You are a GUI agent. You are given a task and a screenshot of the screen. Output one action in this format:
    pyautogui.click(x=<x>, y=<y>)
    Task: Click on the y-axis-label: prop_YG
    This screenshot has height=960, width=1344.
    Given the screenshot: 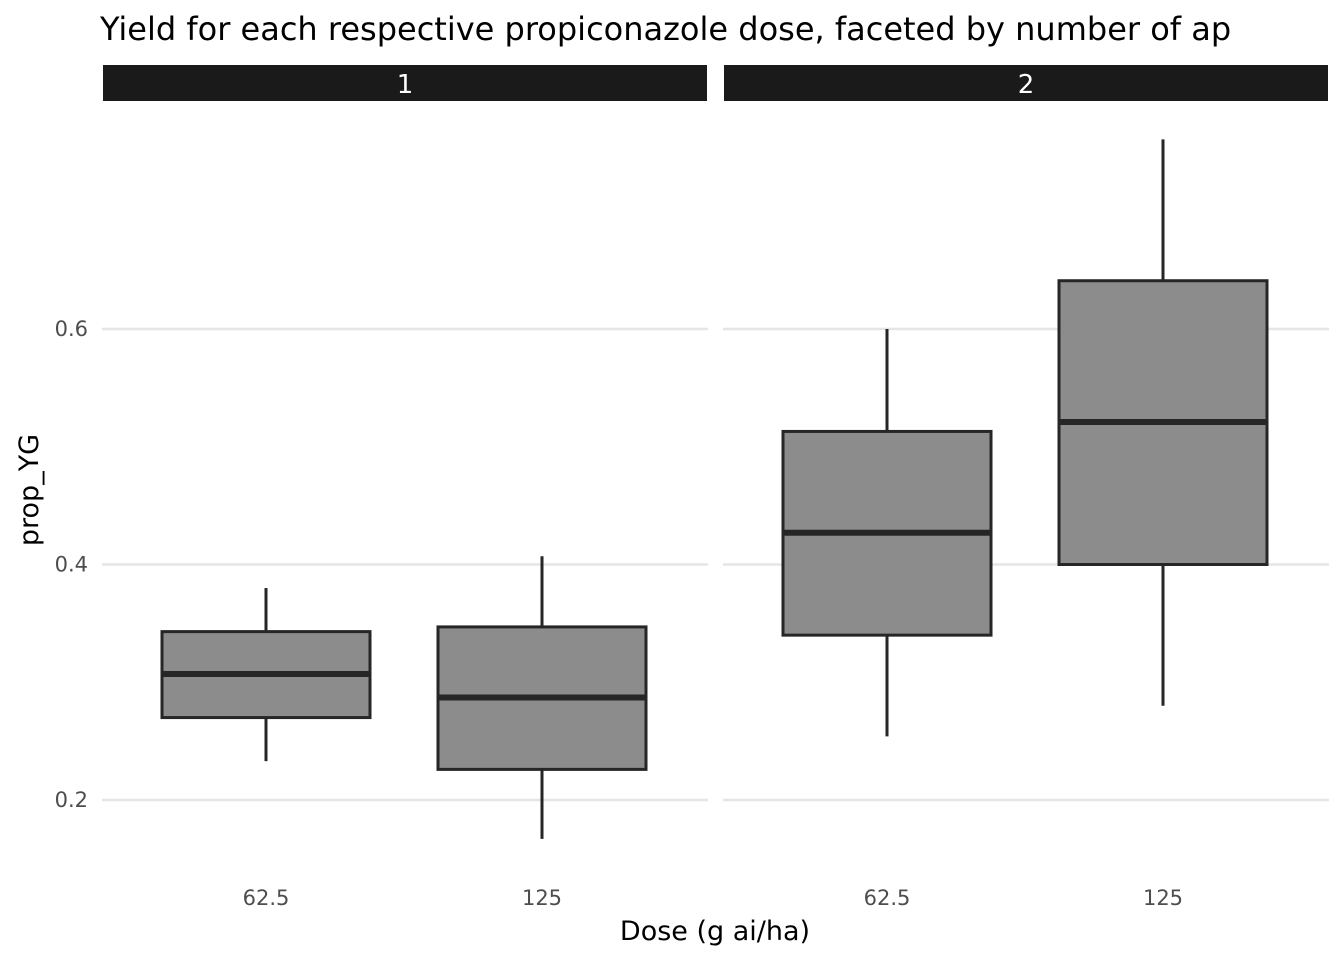 What is the action you would take?
    pyautogui.click(x=29, y=490)
    